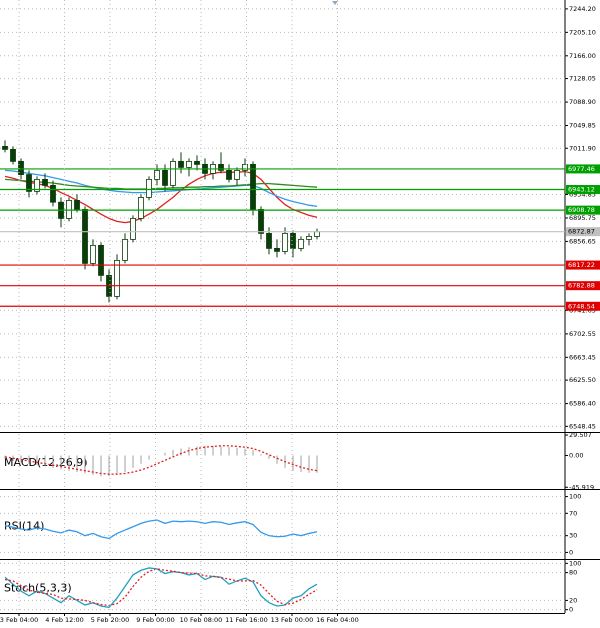 Image resolution: width=600 pixels, height=628 pixels. Describe the element at coordinates (576, 455) in the screenshot. I see `y-tick-label: 0.00` at that location.